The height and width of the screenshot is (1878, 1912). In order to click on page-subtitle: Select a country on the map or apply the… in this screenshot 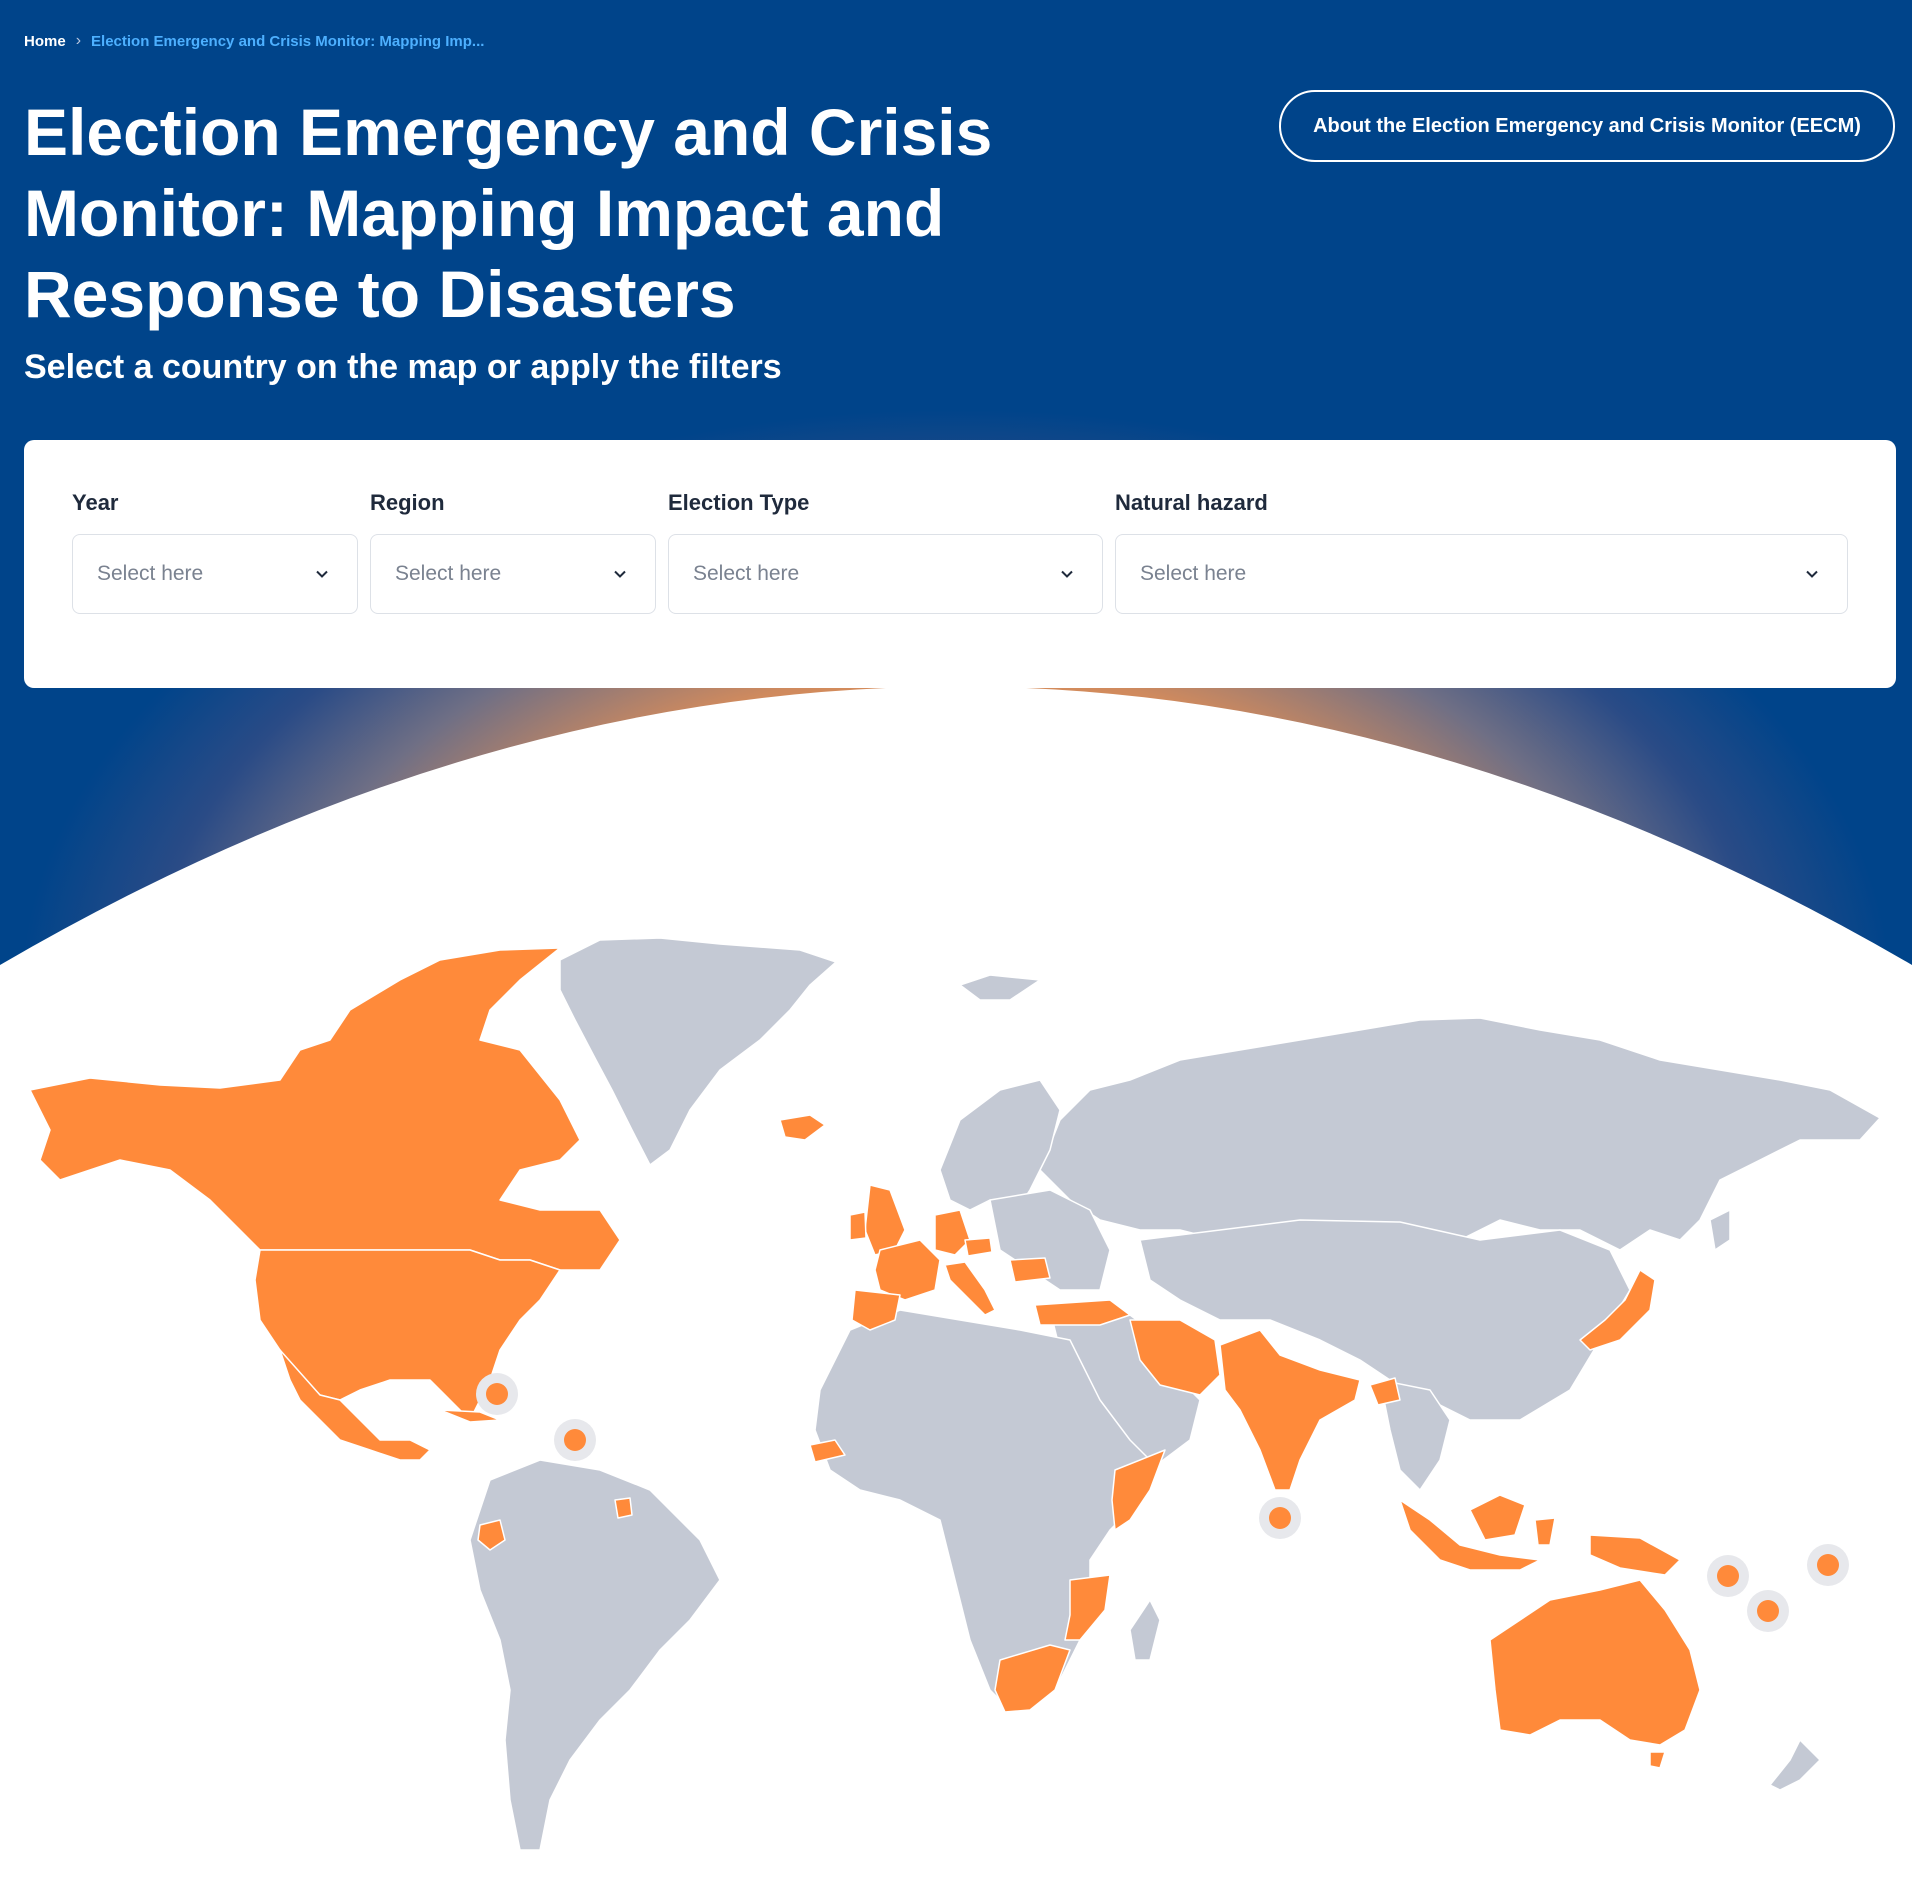, I will do `click(403, 367)`.